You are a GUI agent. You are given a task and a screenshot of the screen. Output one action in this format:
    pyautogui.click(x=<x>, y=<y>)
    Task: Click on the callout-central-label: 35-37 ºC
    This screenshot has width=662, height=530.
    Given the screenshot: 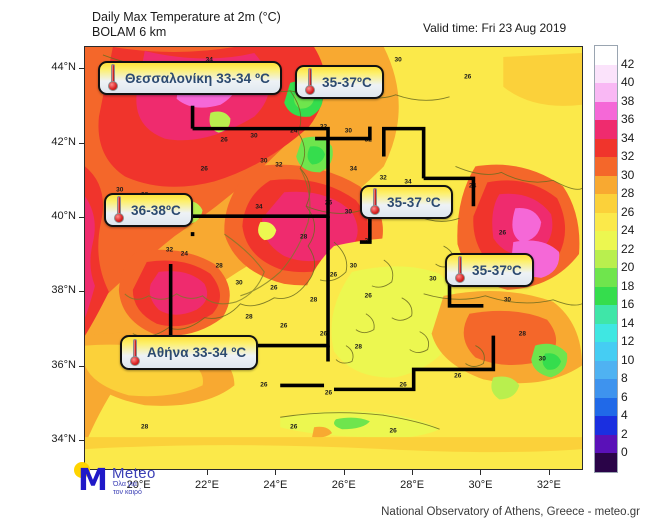 What is the action you would take?
    pyautogui.click(x=414, y=202)
    